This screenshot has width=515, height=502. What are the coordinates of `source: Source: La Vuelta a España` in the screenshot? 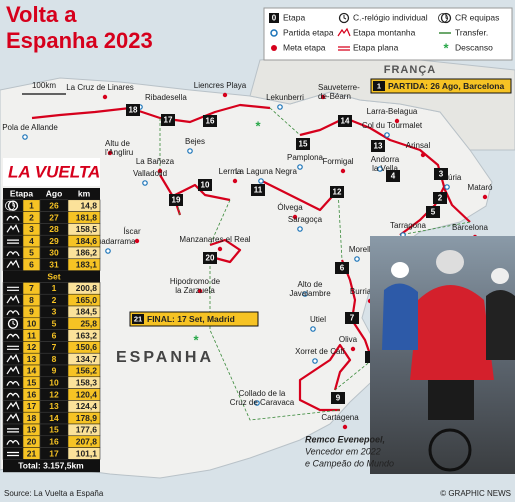 It's located at (54, 493).